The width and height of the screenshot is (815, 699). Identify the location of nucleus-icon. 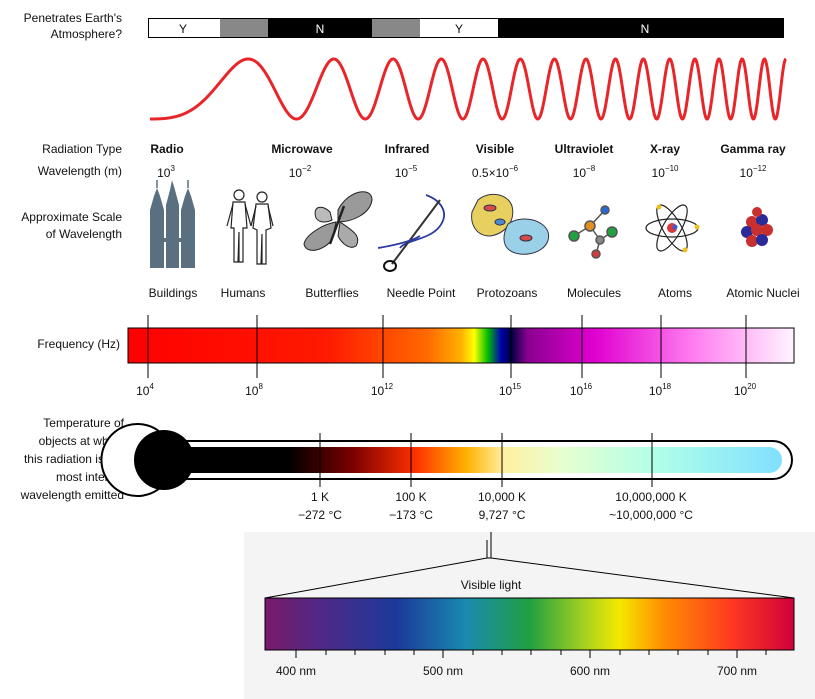
(757, 227).